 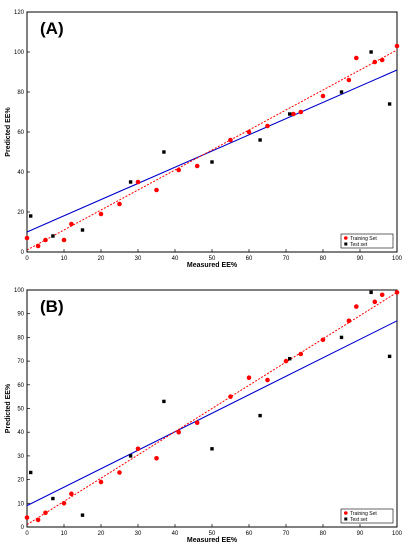 What do you see at coordinates (397, 259) in the screenshot?
I see `x-tick-label: 100` at bounding box center [397, 259].